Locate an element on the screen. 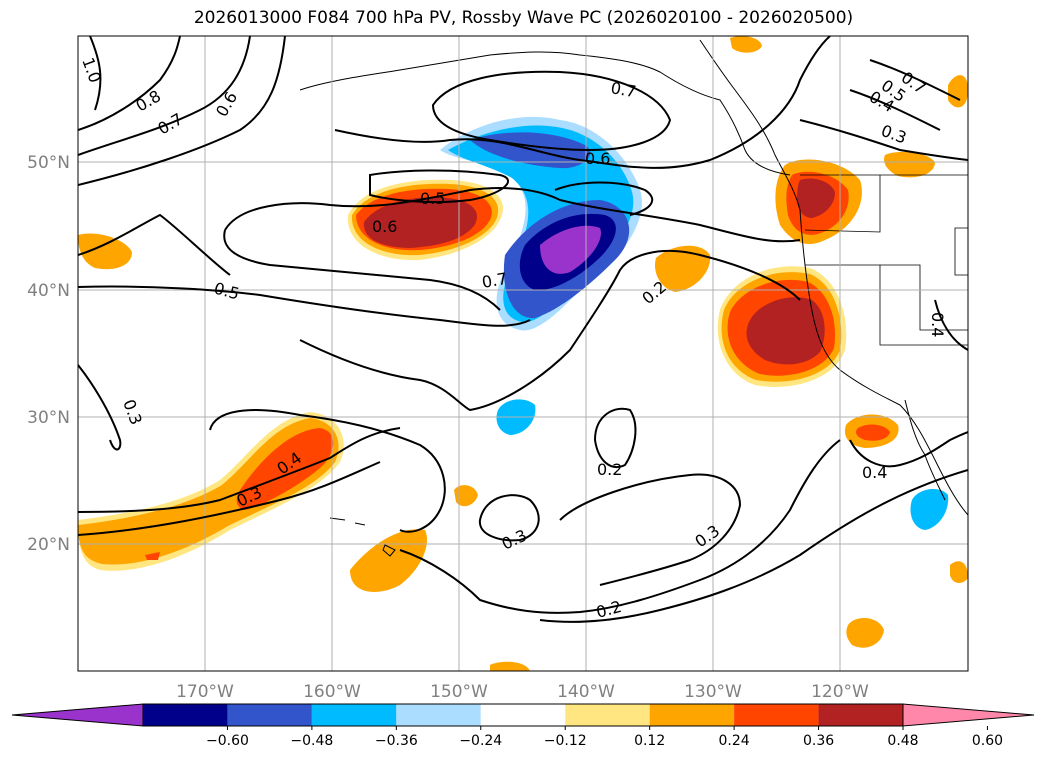 The image size is (1047, 765). colorbar-tick-label: 0.60 is located at coordinates (987, 741).